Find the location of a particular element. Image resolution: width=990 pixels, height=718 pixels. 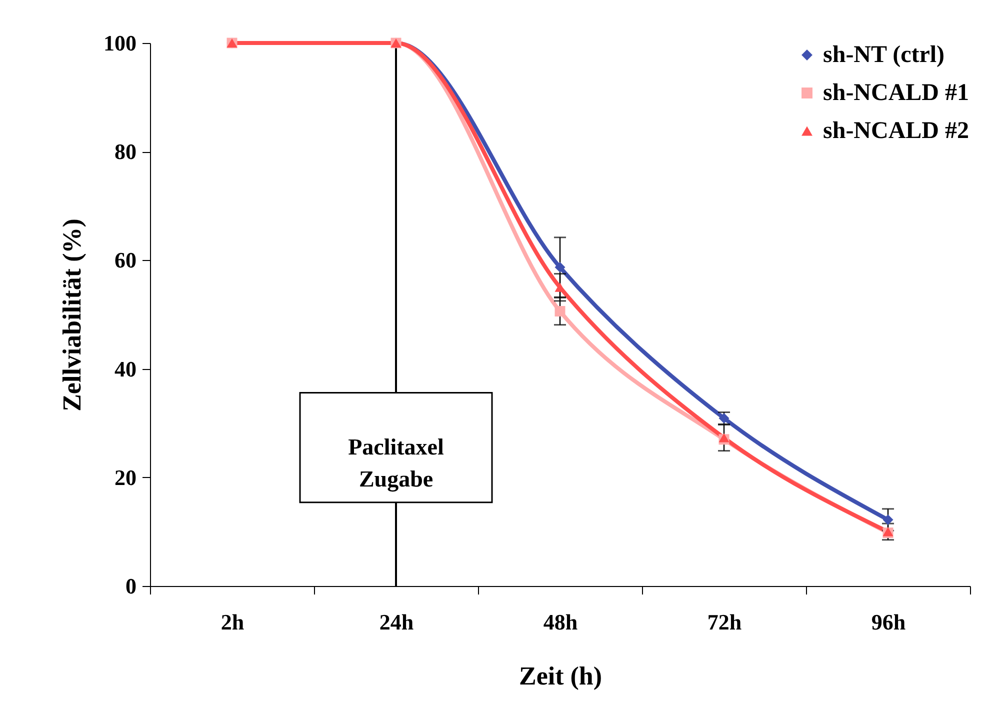

legend-label: sh-NT (ctrl) is located at coordinates (884, 55).